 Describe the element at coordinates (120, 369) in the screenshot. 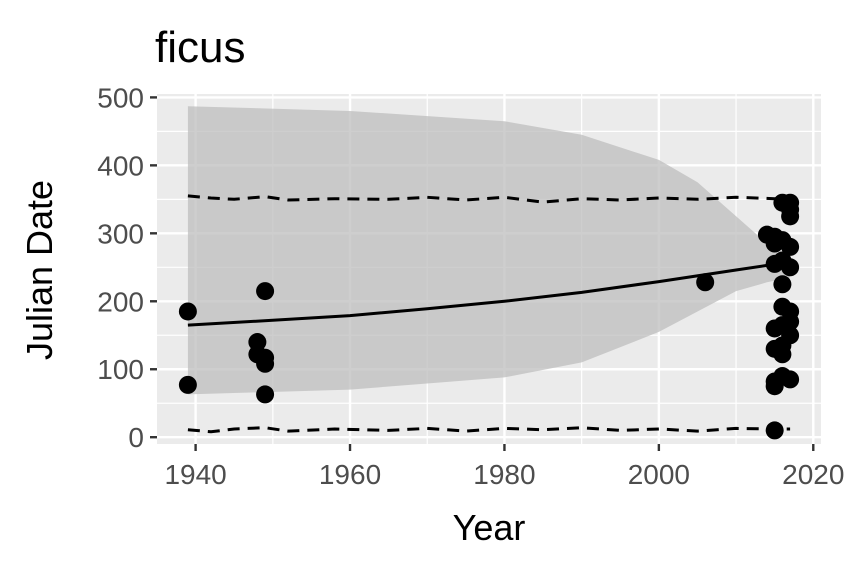

I see `y-tick-label: 100` at that location.